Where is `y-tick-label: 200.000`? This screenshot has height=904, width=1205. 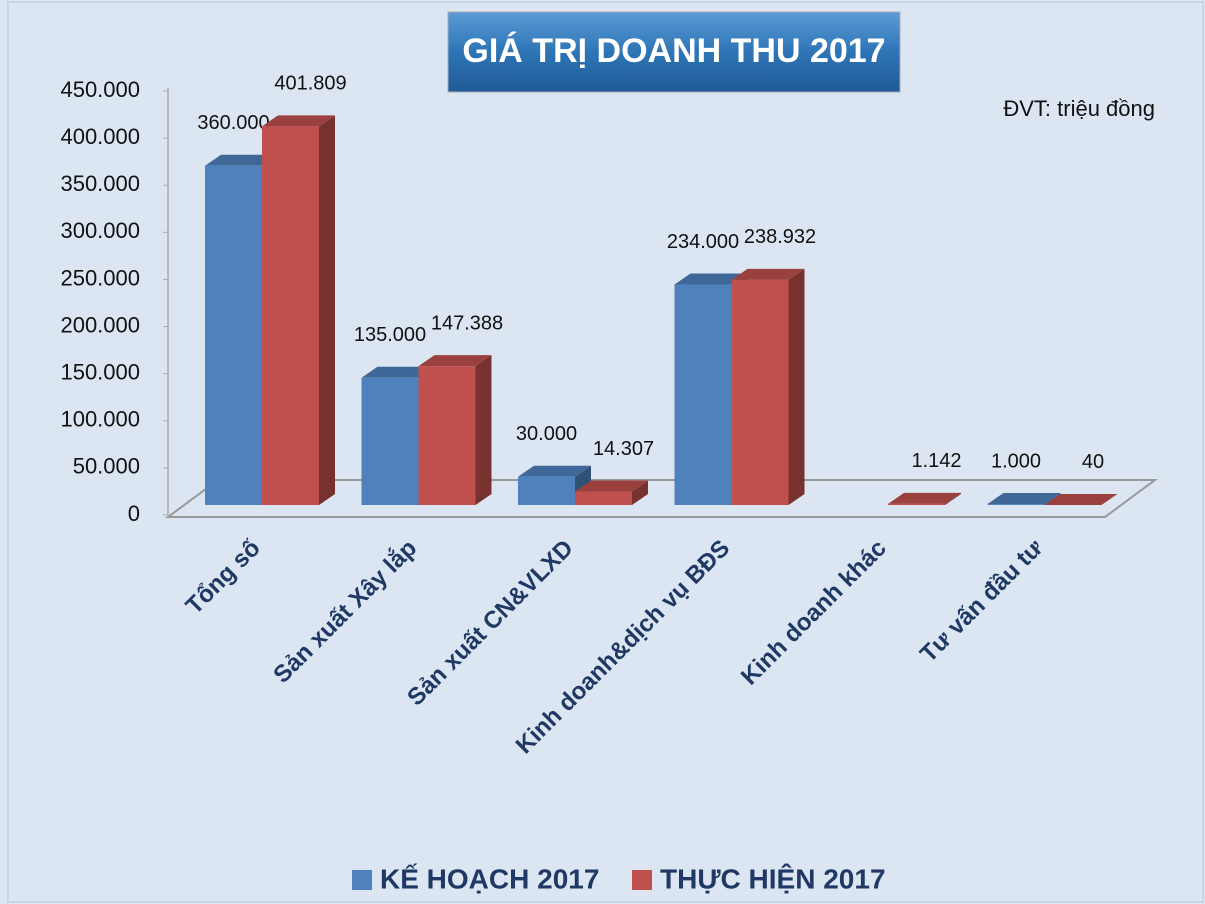 y-tick-label: 200.000 is located at coordinates (100, 324).